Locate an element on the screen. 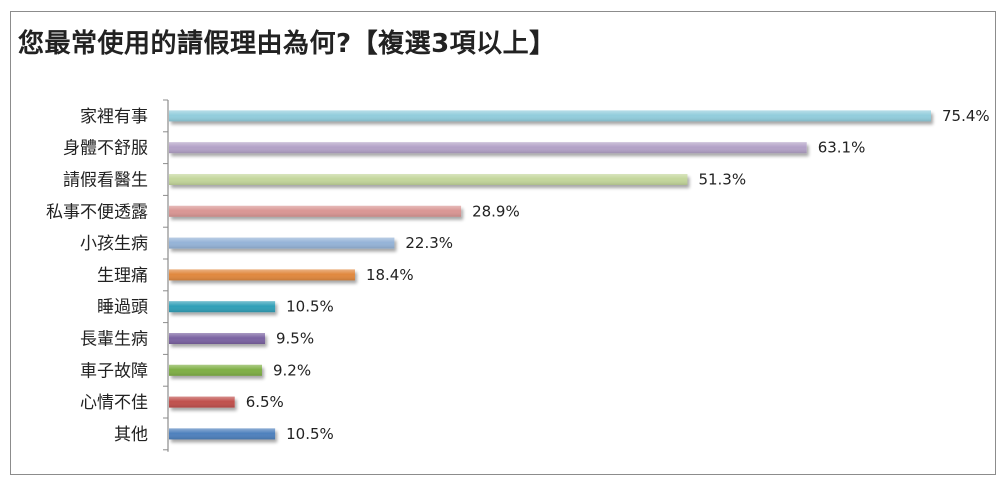 Image resolution: width=1008 pixels, height=485 pixels. category-label: 家裡有事 is located at coordinates (114, 117).